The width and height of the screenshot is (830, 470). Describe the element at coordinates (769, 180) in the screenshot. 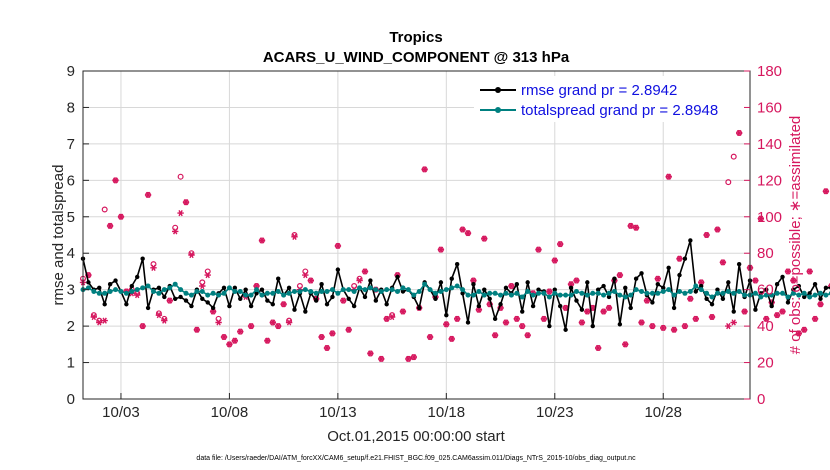

I see `y2-tick-label: 120` at that location.